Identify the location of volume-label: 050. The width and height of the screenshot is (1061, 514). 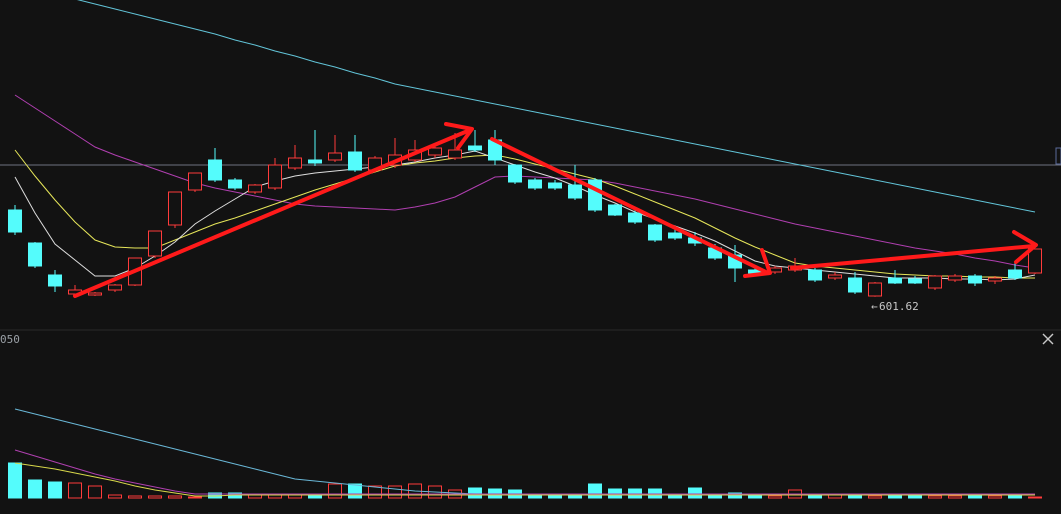
(10, 339).